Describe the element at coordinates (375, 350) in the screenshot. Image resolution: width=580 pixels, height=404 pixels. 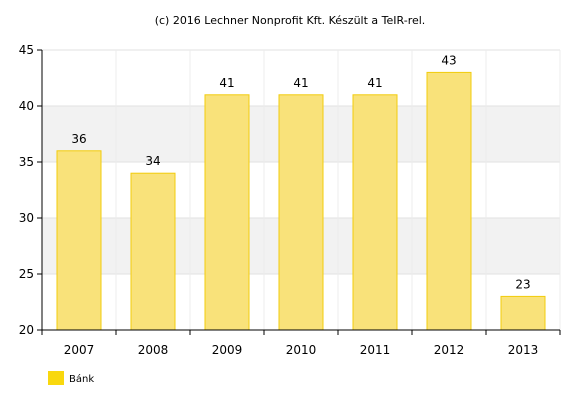
I see `x-tick-label: 2011` at that location.